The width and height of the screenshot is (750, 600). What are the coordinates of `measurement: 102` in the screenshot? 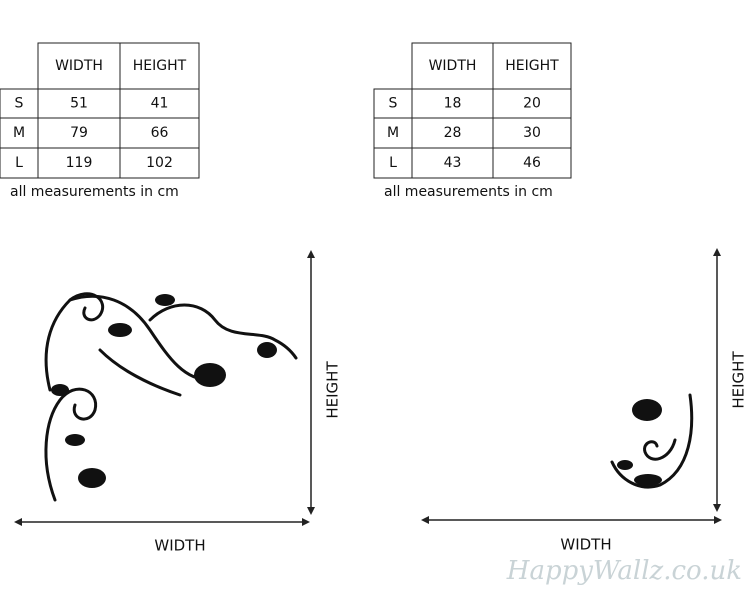 It's located at (159, 163).